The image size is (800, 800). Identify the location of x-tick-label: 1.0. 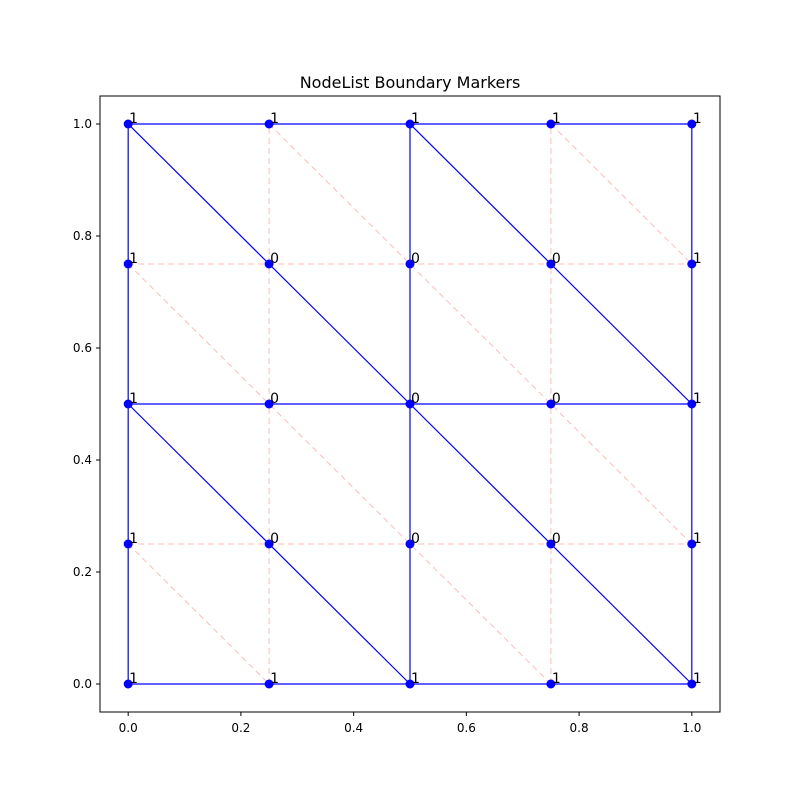
(691, 728).